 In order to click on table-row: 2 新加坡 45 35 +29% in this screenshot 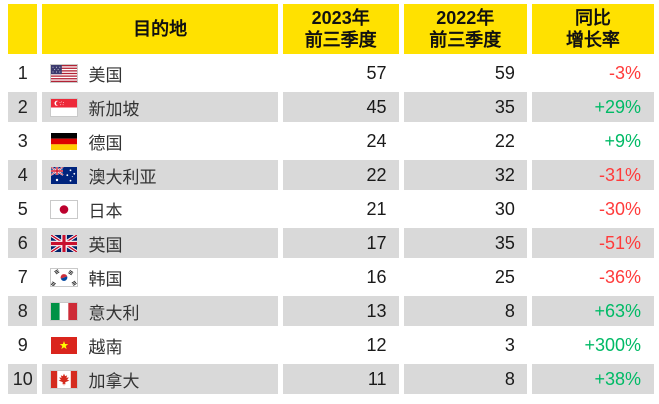, I will do `click(331, 107)`.